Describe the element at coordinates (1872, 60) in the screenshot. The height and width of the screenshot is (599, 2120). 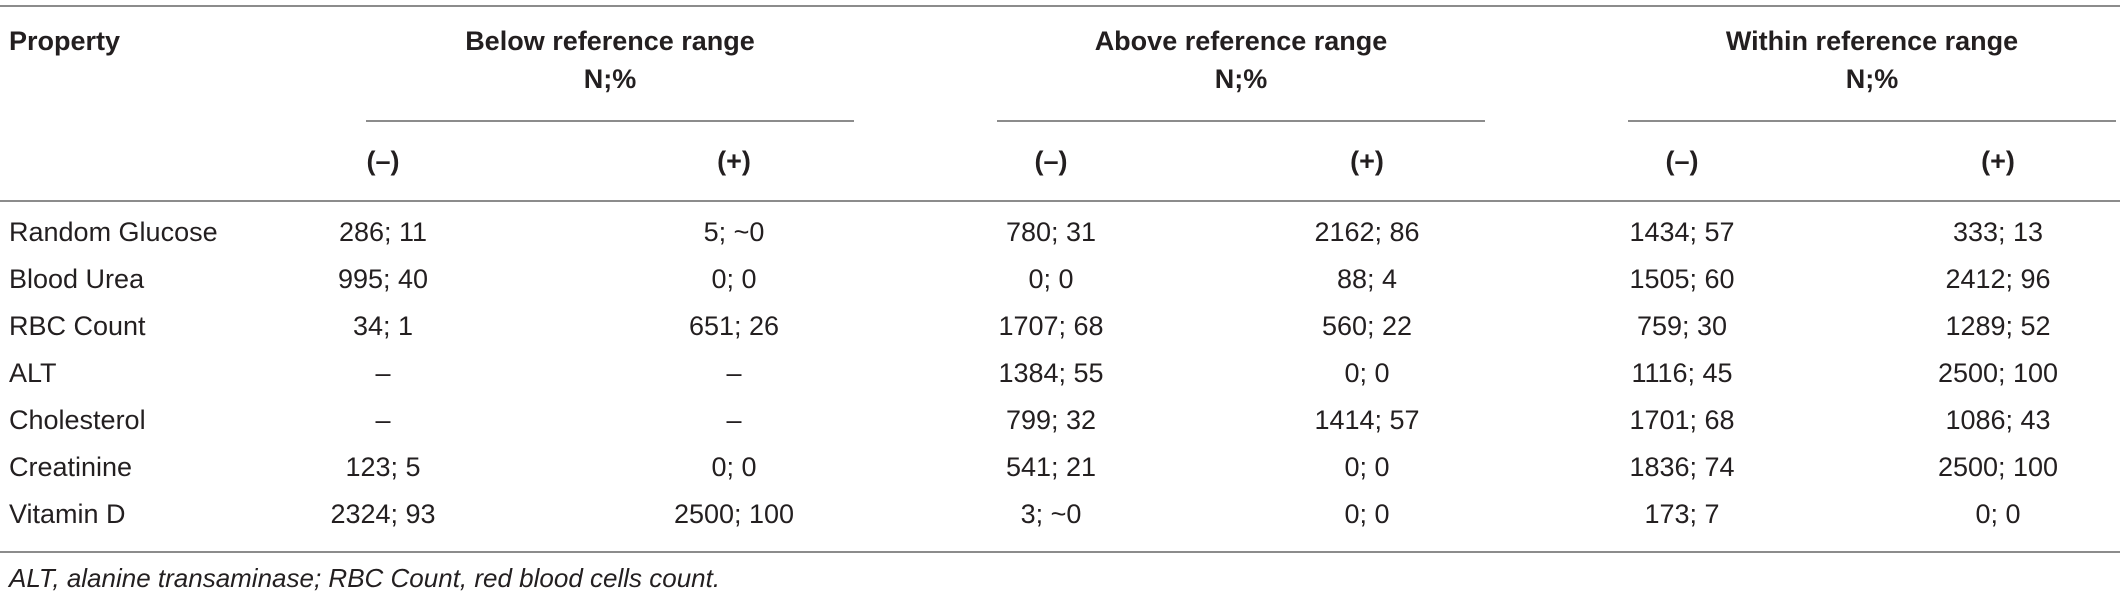
I see `group-header-within: Within reference range N;%` at that location.